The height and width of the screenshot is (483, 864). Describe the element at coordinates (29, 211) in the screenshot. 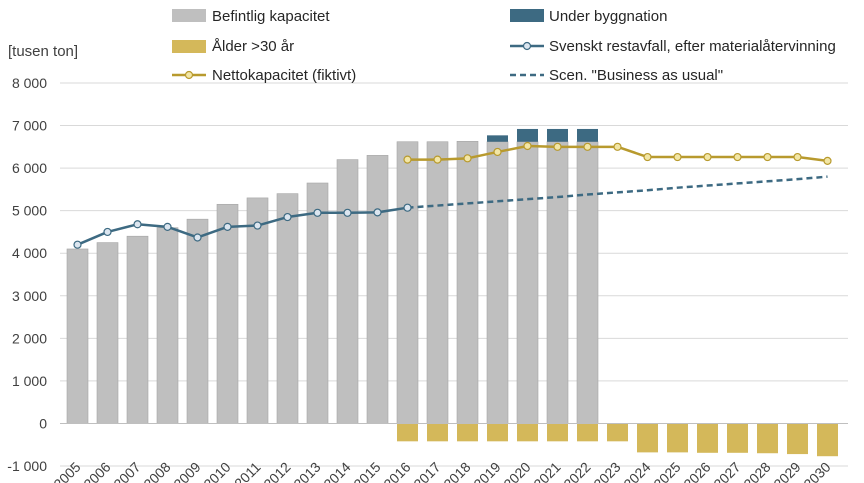

I see `y-tick-label: 5 000` at that location.